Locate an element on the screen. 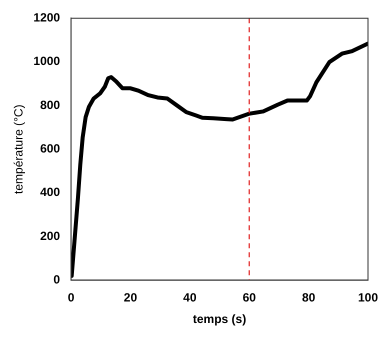 Image resolution: width=392 pixels, height=339 pixels. y-tick-label: 800 is located at coordinates (50, 105).